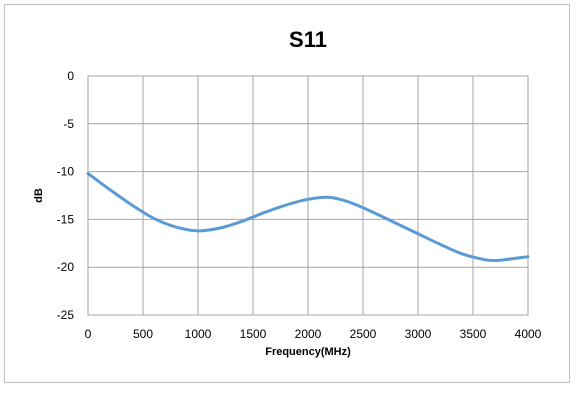  I want to click on x-tick-label: 0, so click(88, 334).